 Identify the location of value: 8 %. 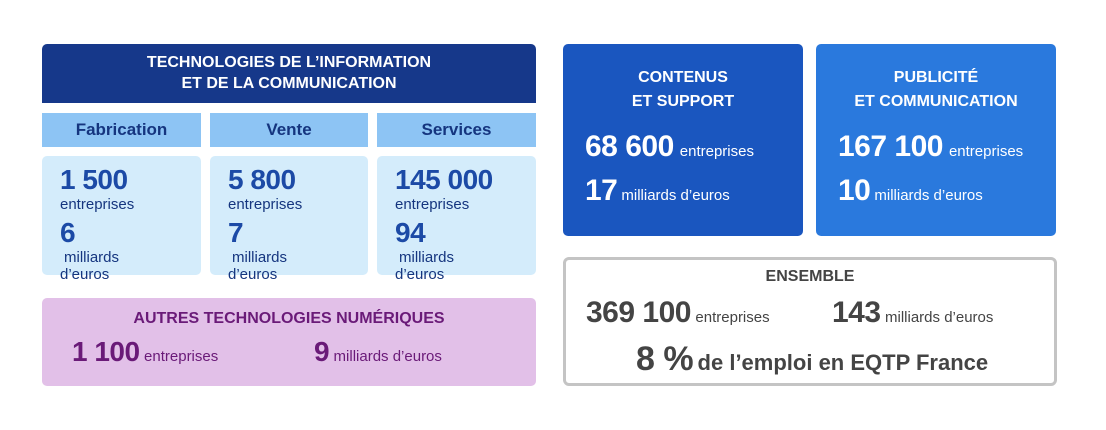
(665, 359).